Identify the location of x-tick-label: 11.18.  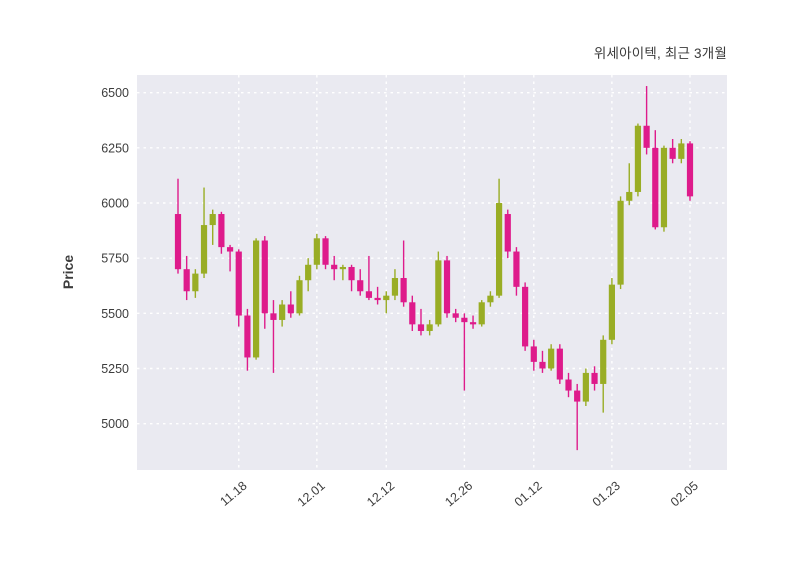
(233, 494).